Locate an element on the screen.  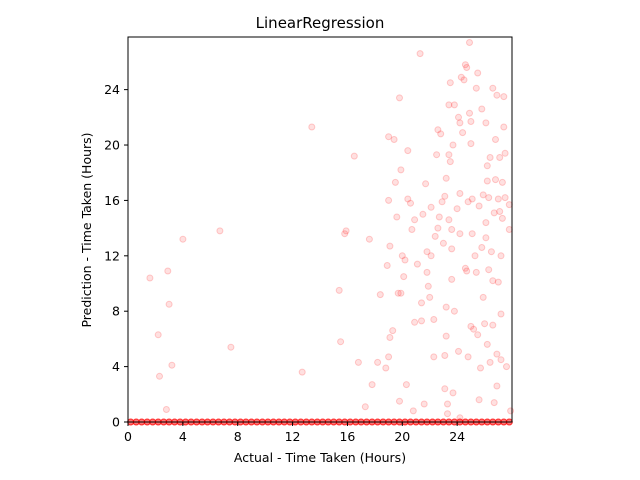
y-tick-label: 20 is located at coordinates (112, 145).